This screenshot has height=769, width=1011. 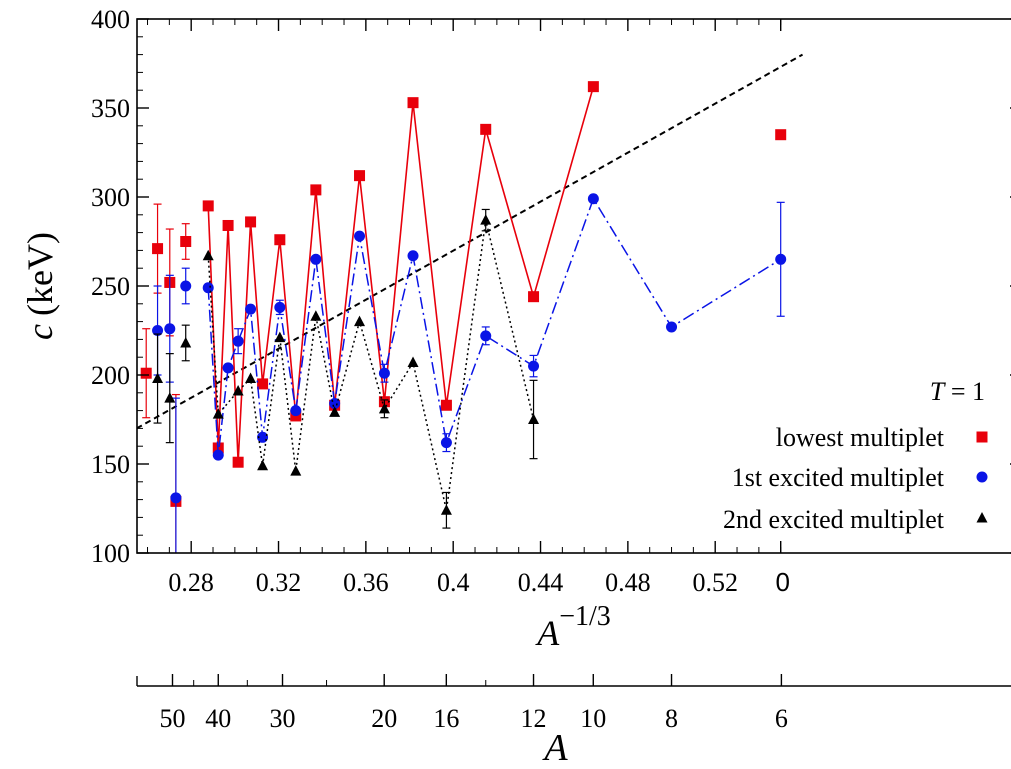 What do you see at coordinates (715, 582) in the screenshot?
I see `x-tick-label: 0.52` at bounding box center [715, 582].